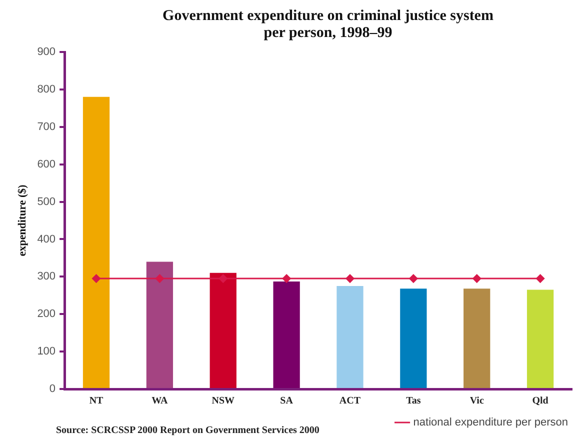 The height and width of the screenshot is (445, 586). I want to click on y-tick-label: 0, so click(52, 389).